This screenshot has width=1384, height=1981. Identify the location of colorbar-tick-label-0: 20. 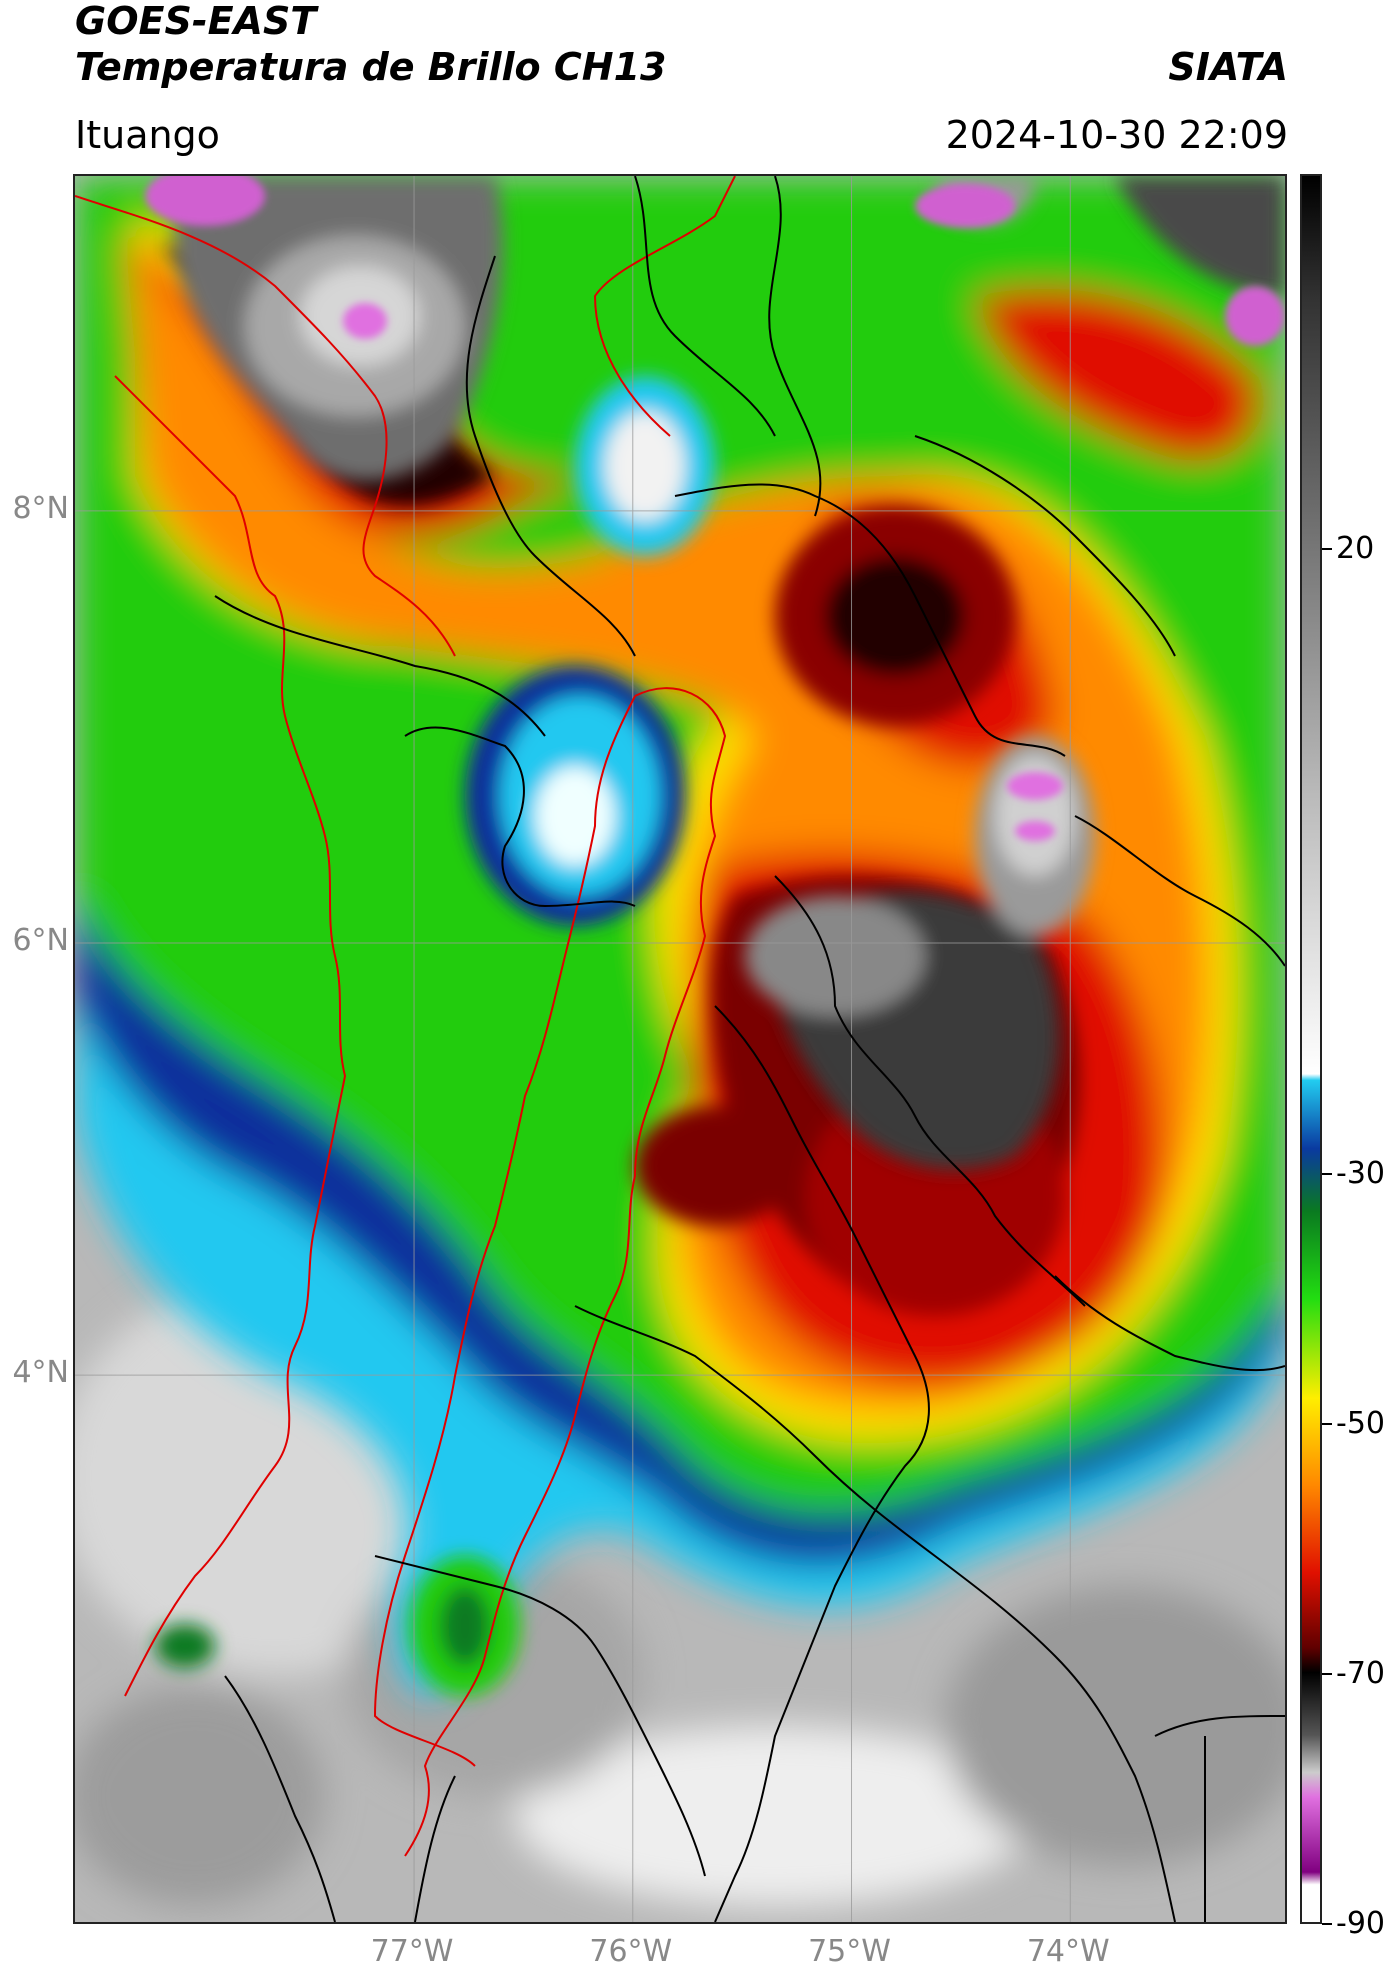
(1355, 548).